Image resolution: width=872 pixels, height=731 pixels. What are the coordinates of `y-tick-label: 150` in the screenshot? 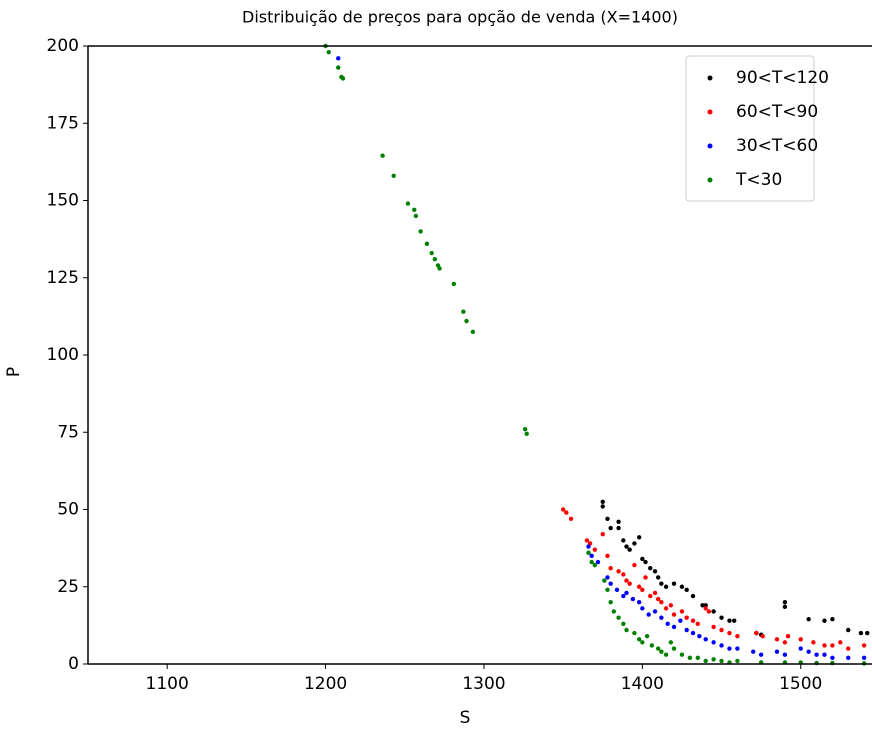 It's located at (63, 201).